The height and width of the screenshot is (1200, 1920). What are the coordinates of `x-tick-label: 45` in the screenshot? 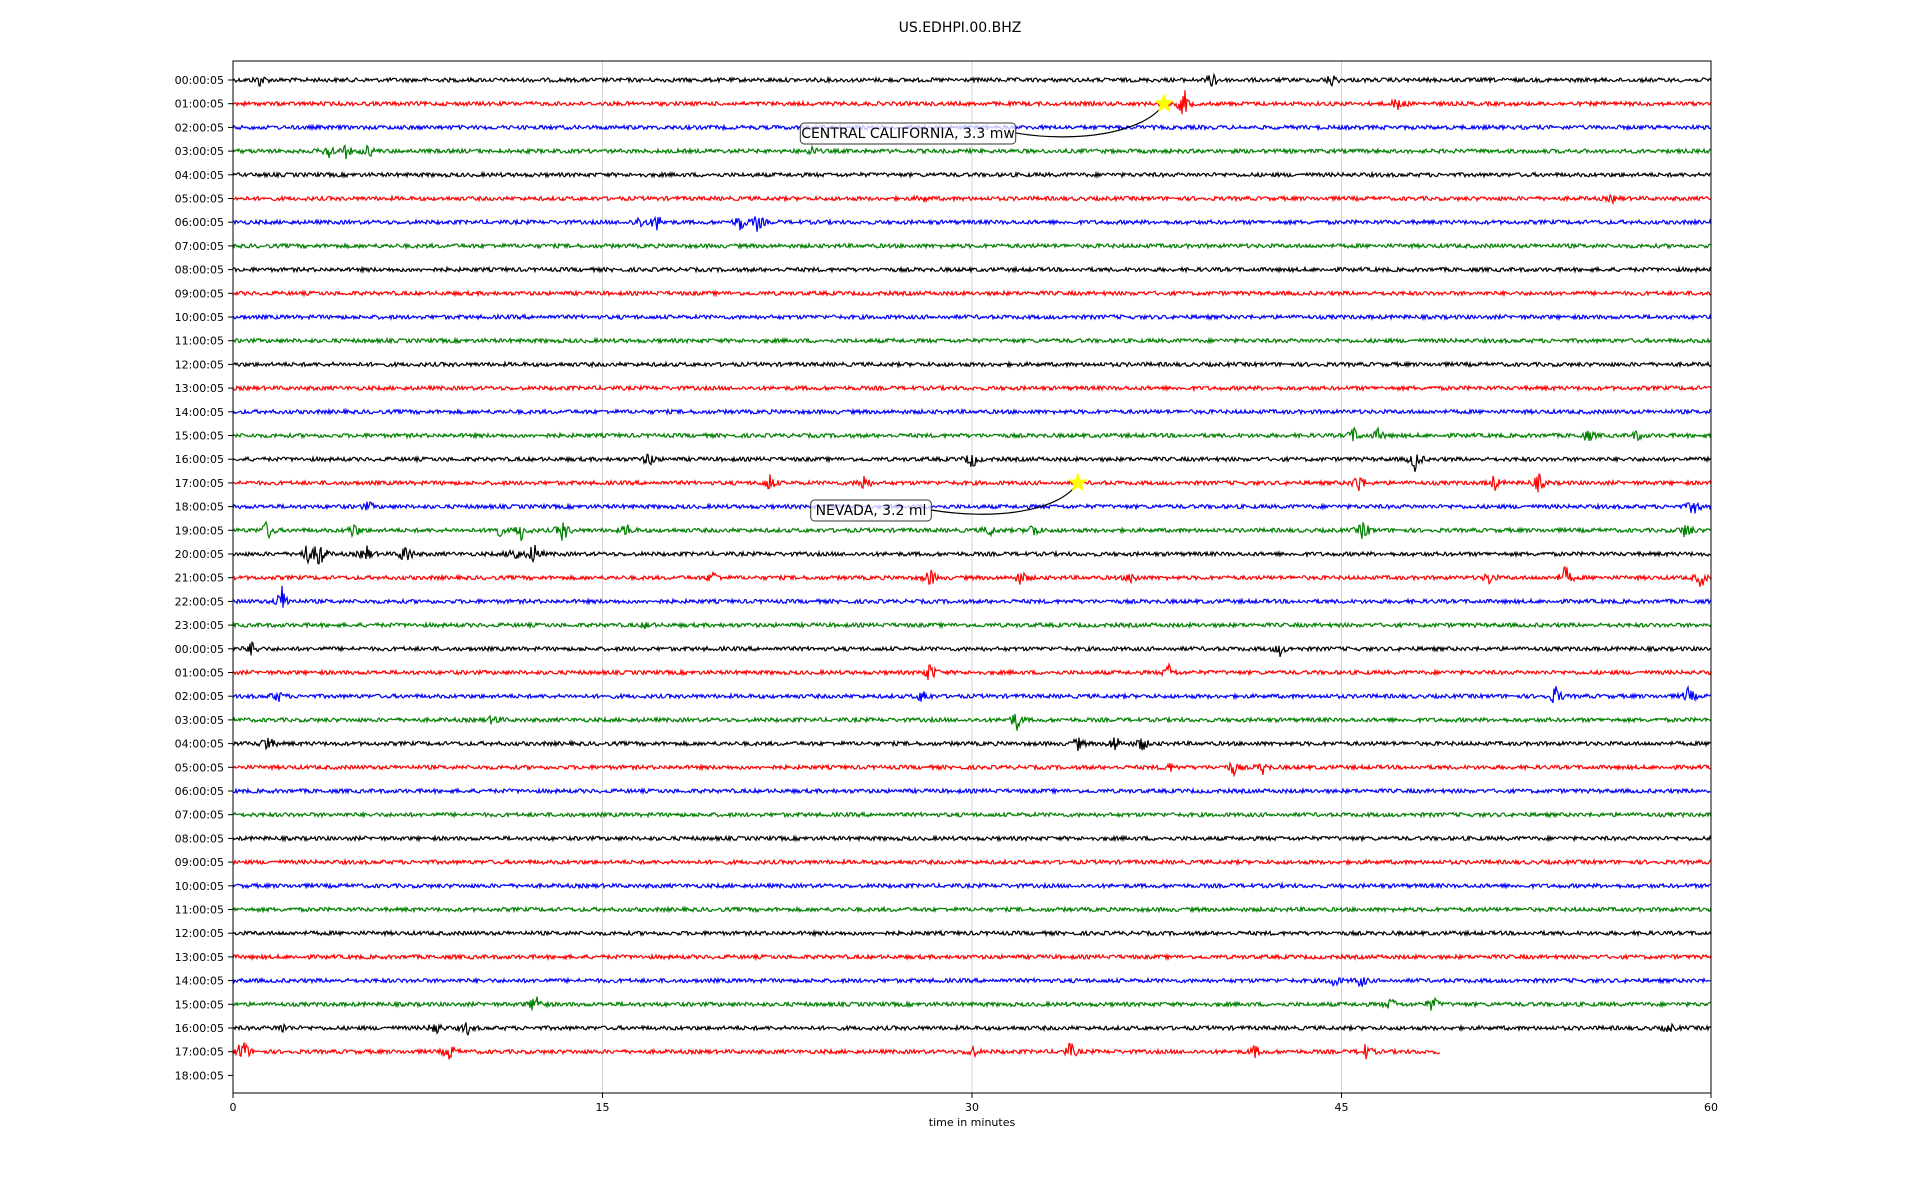 It's located at (1342, 1107).